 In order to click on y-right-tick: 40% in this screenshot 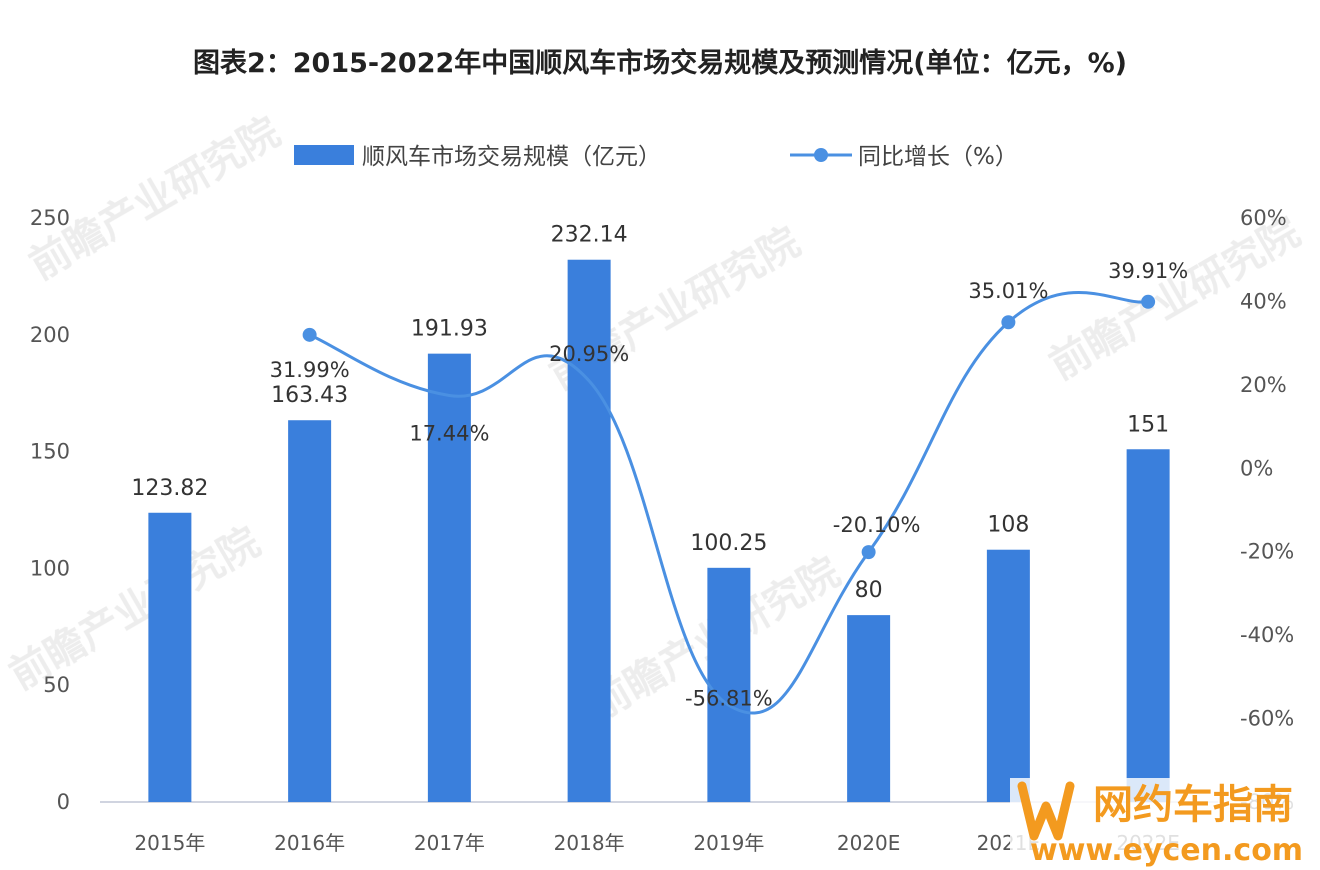, I will do `click(1263, 301)`.